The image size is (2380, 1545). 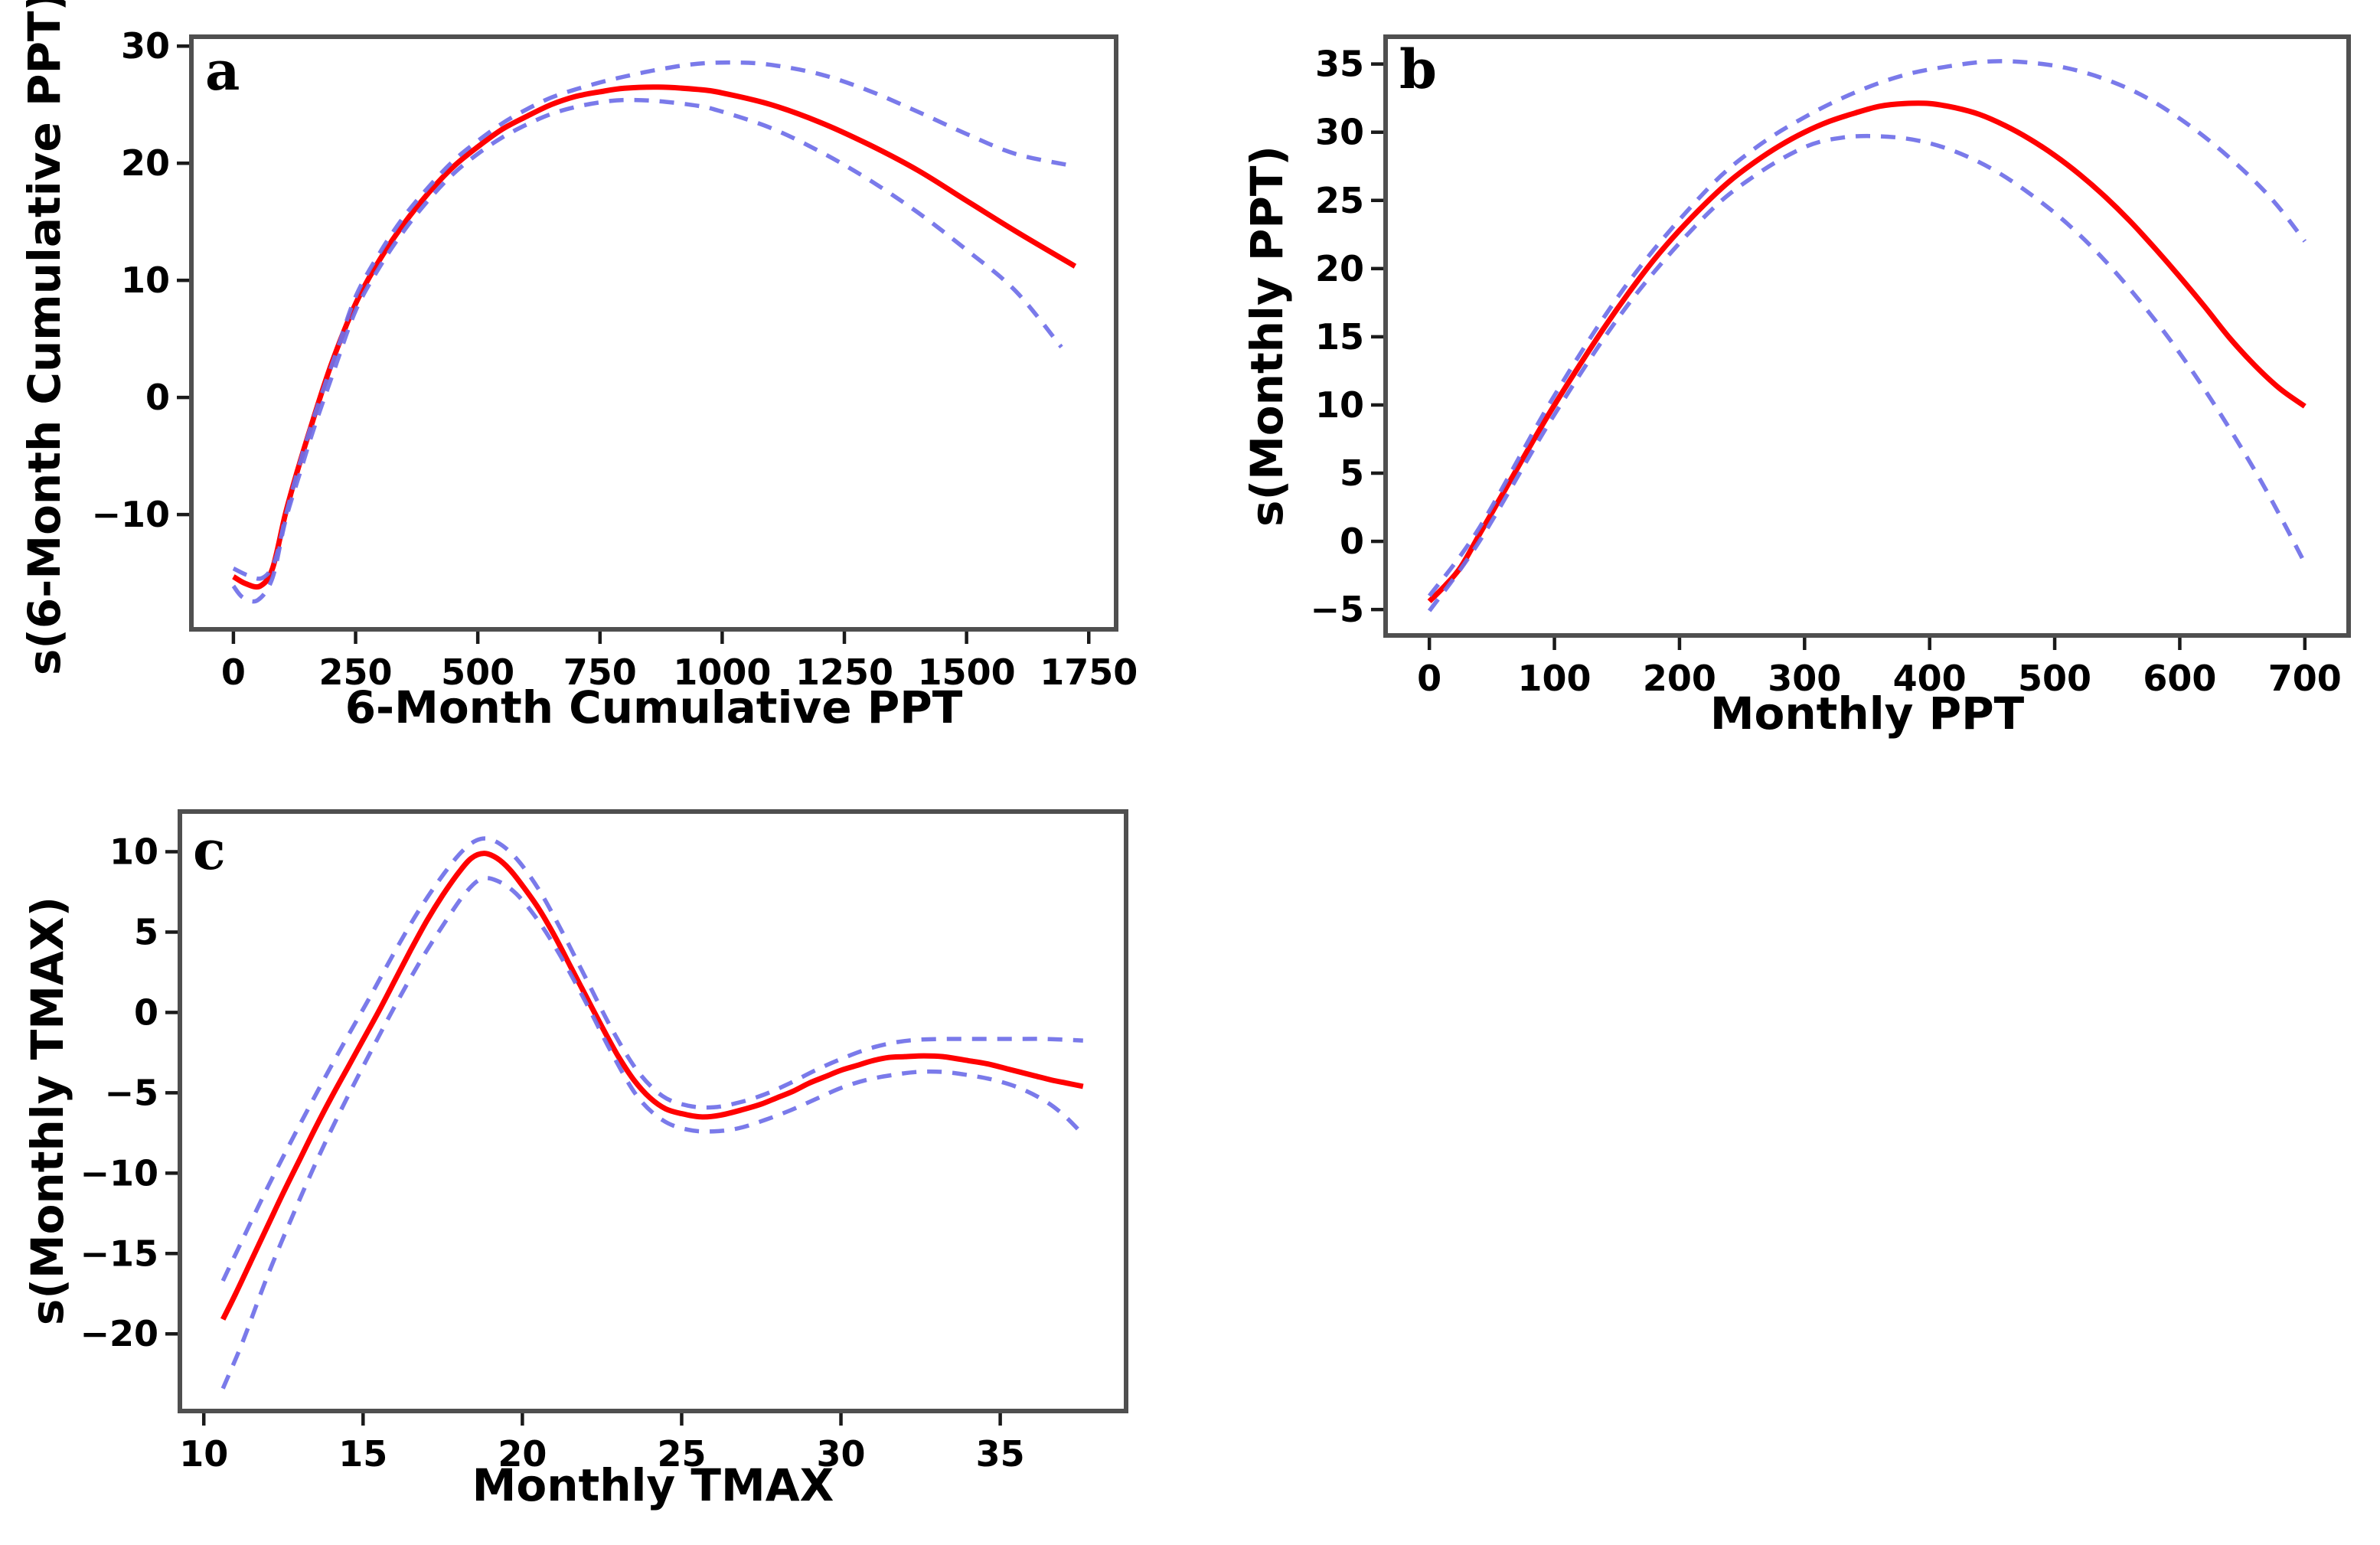 I want to click on x-tick-label: 250, so click(x=356, y=672).